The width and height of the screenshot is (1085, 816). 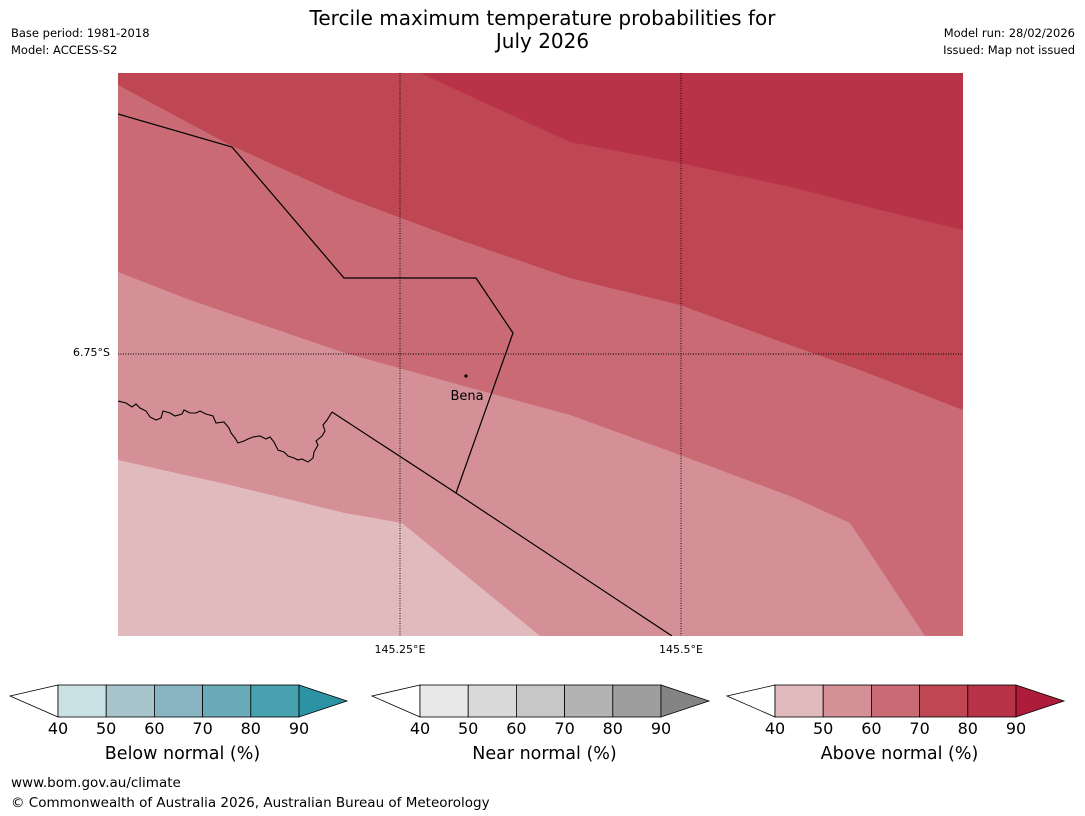 I want to click on model-run: Model run: 28/02/2026, so click(x=1009, y=33).